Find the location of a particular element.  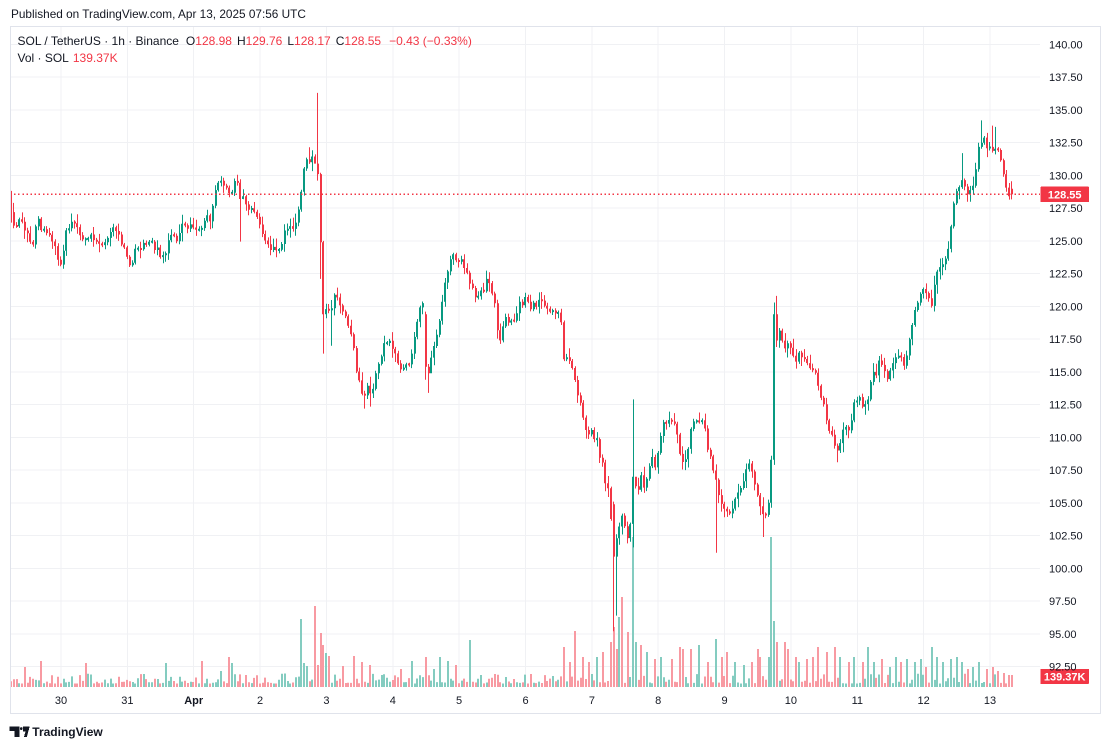

svg-text: 10 is located at coordinates (791, 701).